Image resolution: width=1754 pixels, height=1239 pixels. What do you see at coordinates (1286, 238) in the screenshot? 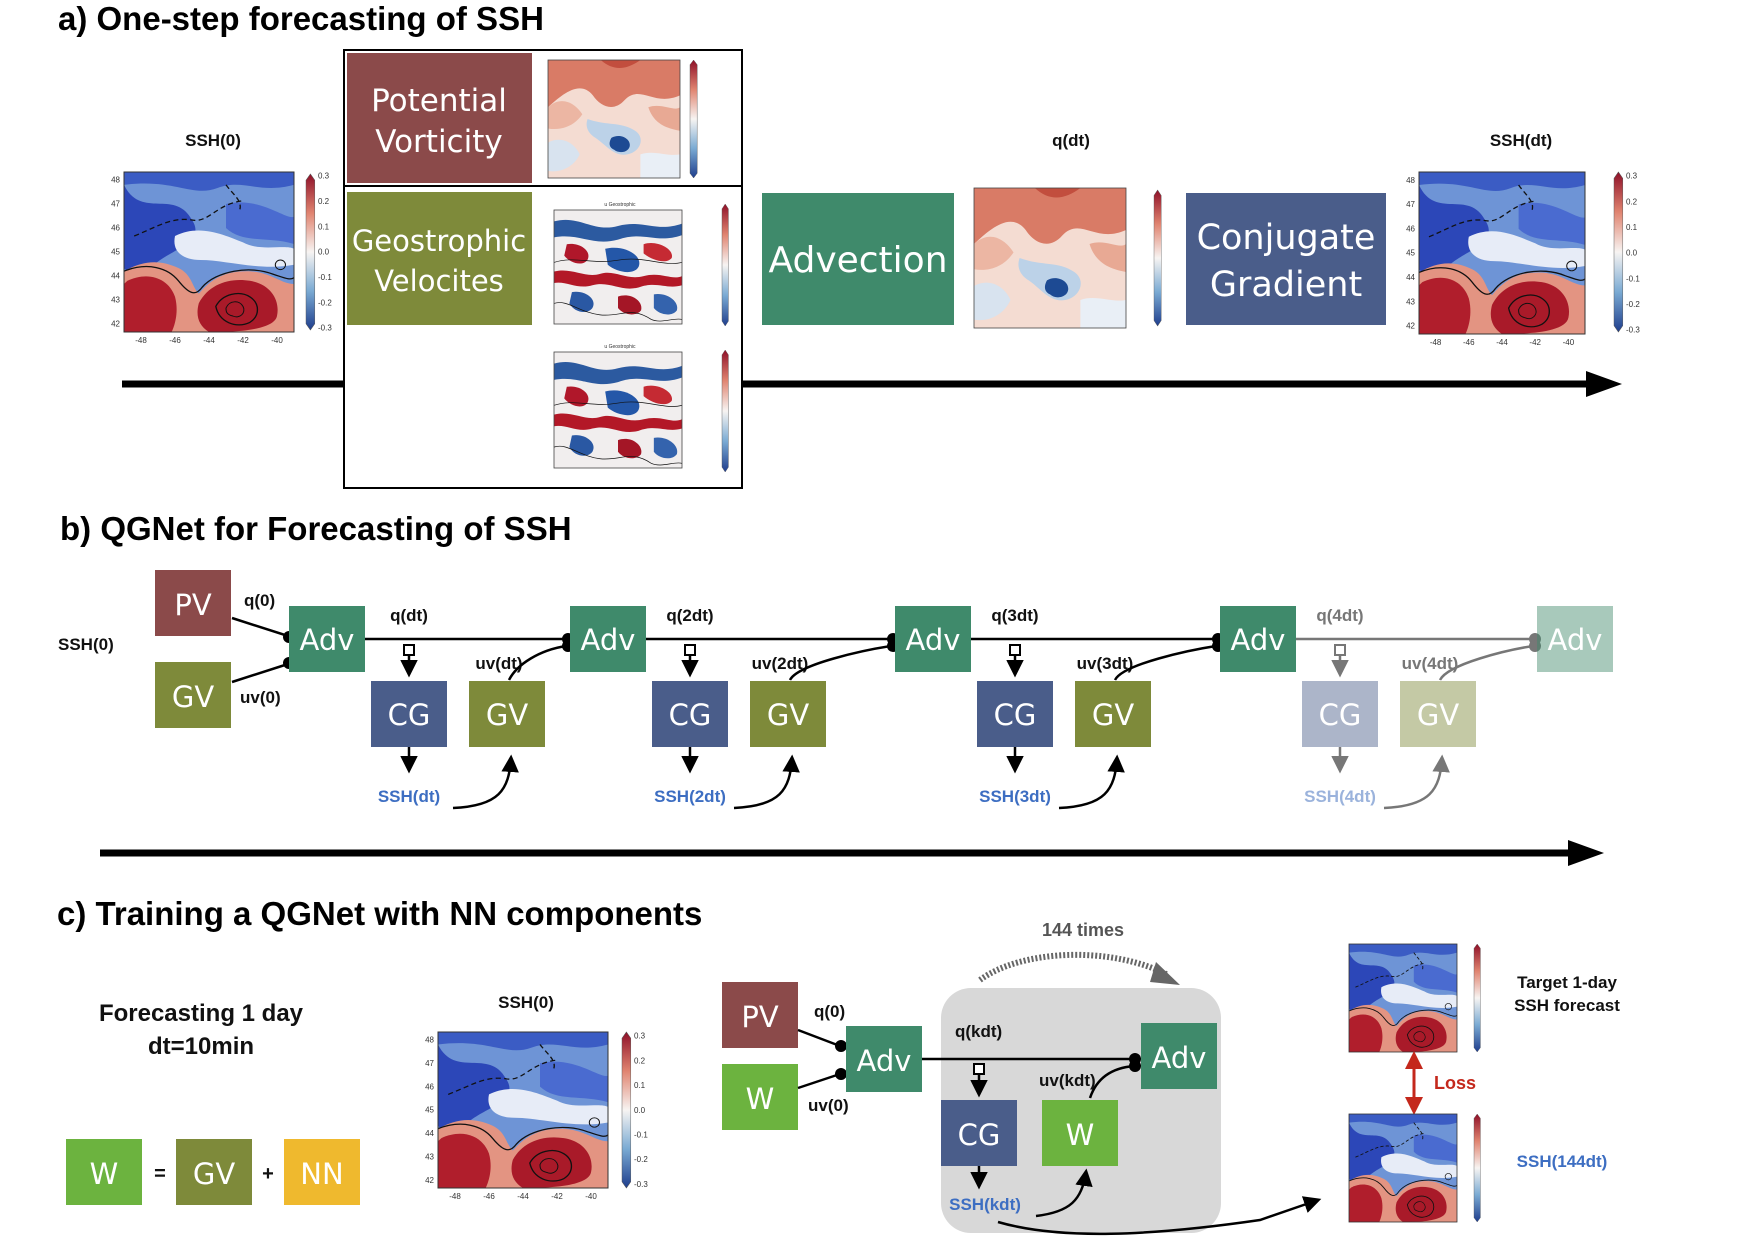
I see `conjugate-gradient-line1: Conjugate` at bounding box center [1286, 238].